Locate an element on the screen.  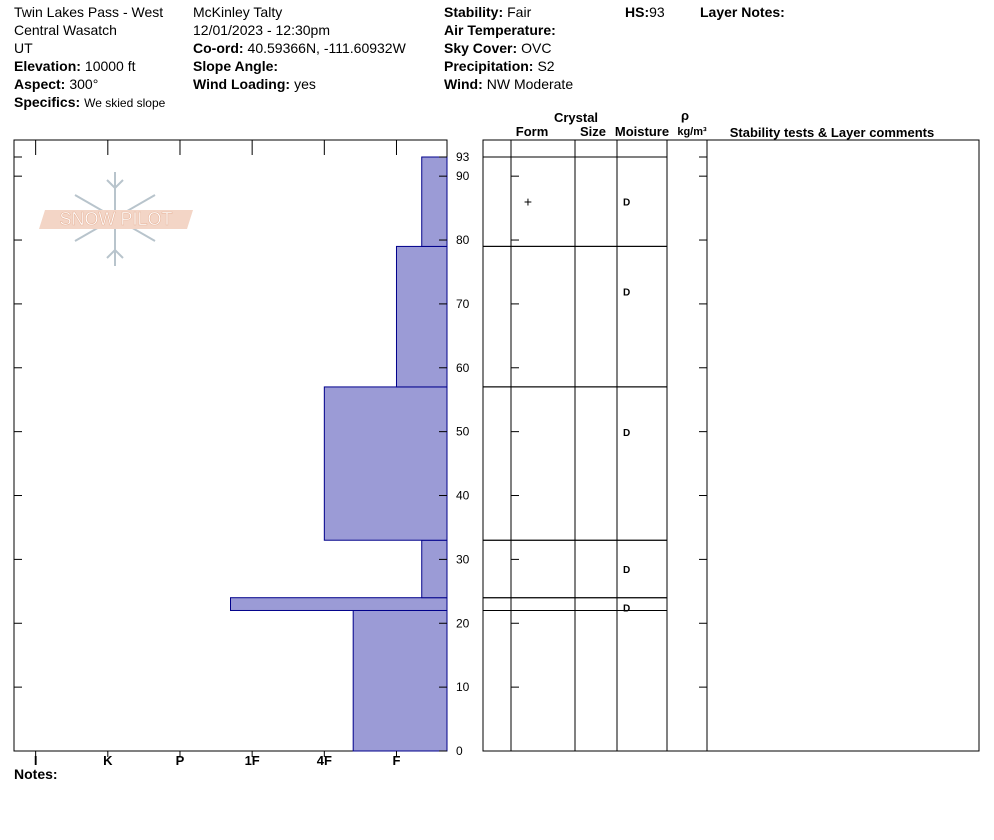
y-tick-label: 20 is located at coordinates (463, 623).